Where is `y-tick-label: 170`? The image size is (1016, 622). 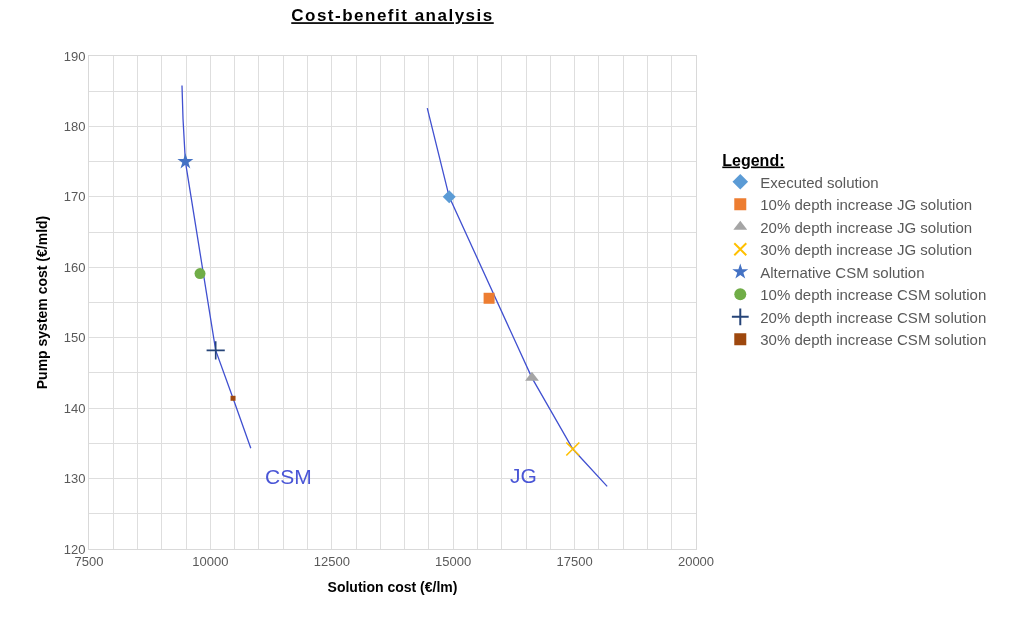
y-tick-label: 170 is located at coordinates (74, 197).